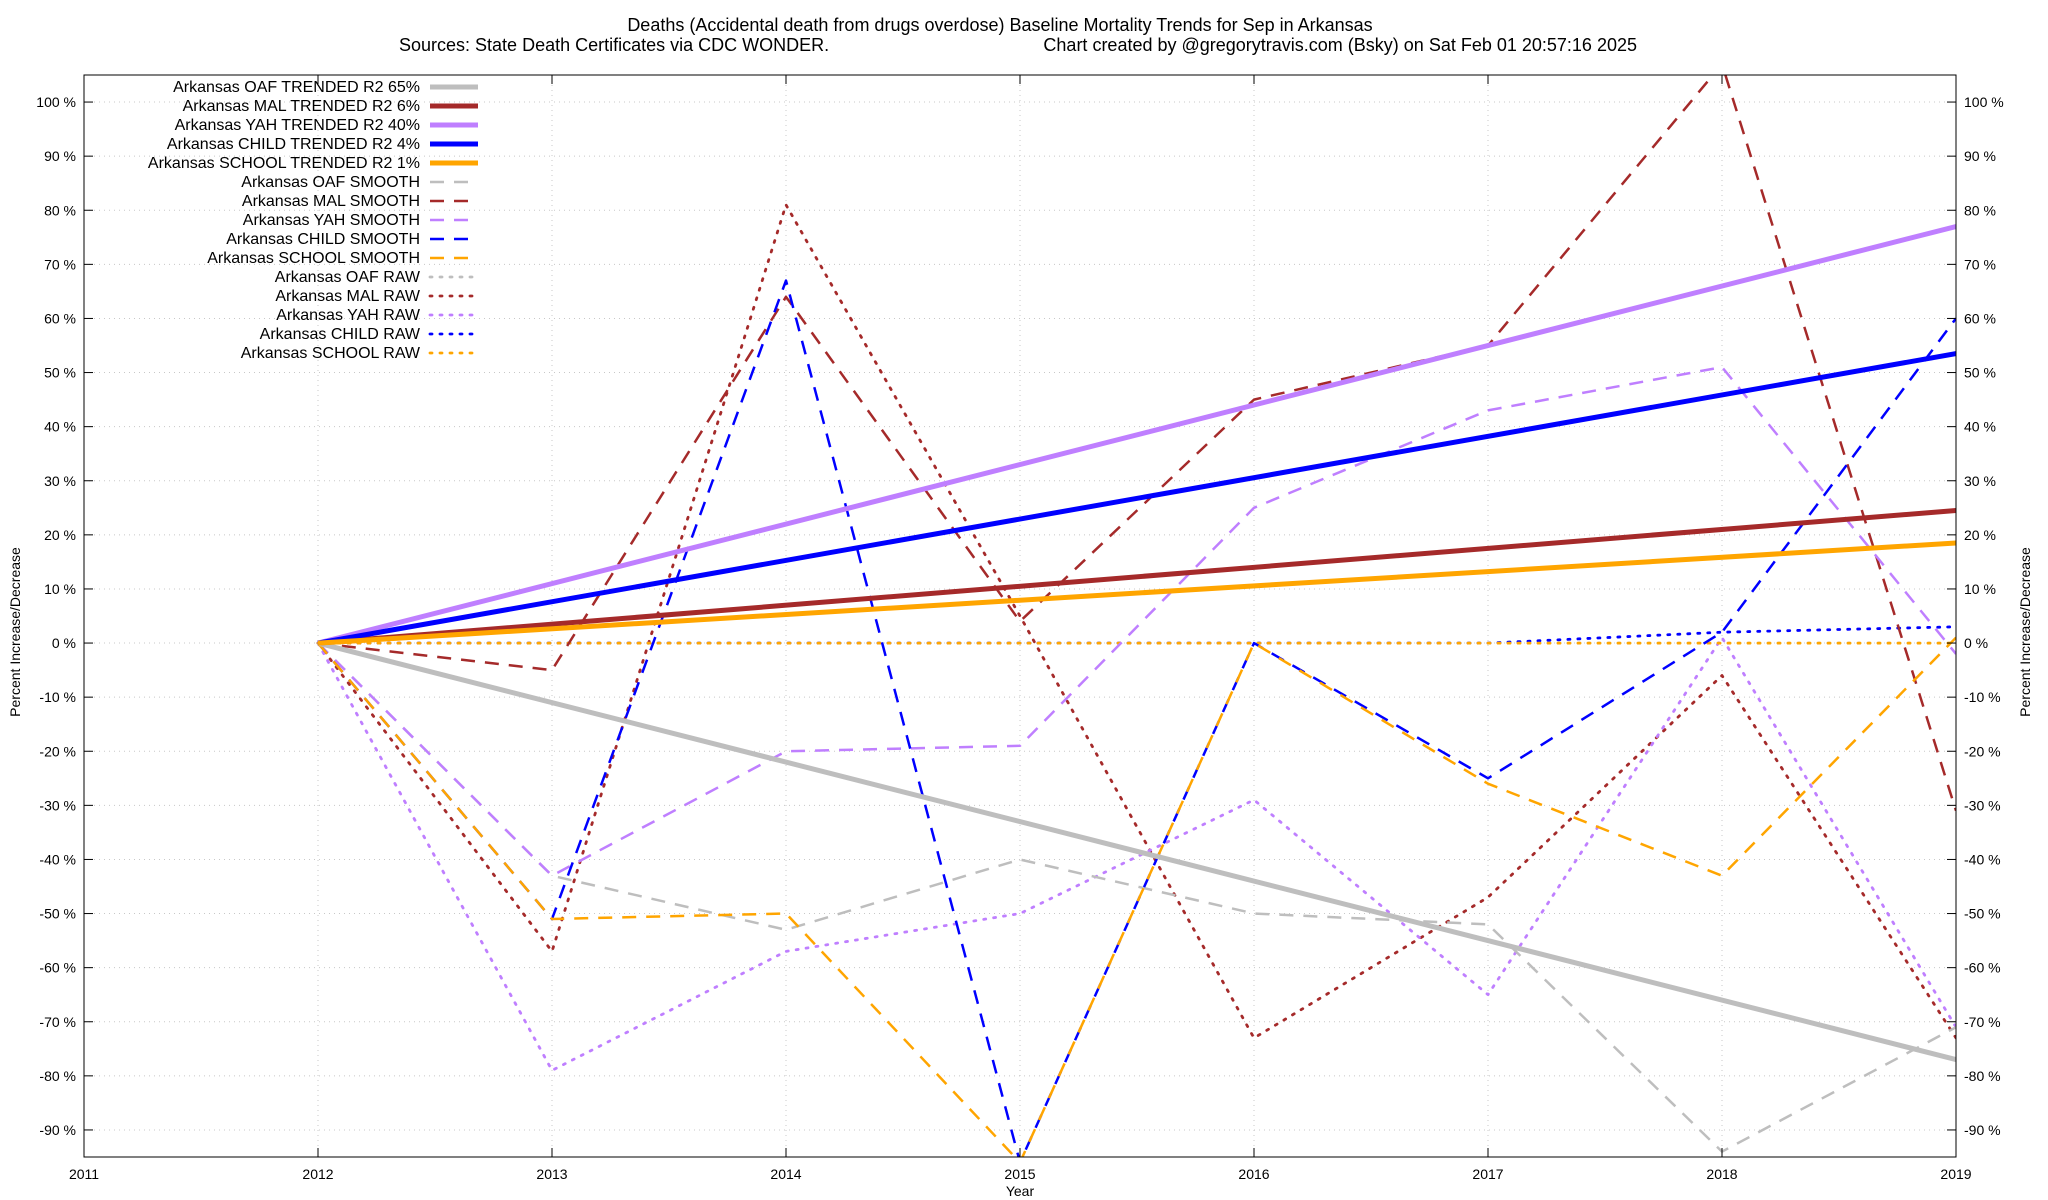 This screenshot has width=2048, height=1200. What do you see at coordinates (1955, 1174) in the screenshot?
I see `x-tick-label: 2019` at bounding box center [1955, 1174].